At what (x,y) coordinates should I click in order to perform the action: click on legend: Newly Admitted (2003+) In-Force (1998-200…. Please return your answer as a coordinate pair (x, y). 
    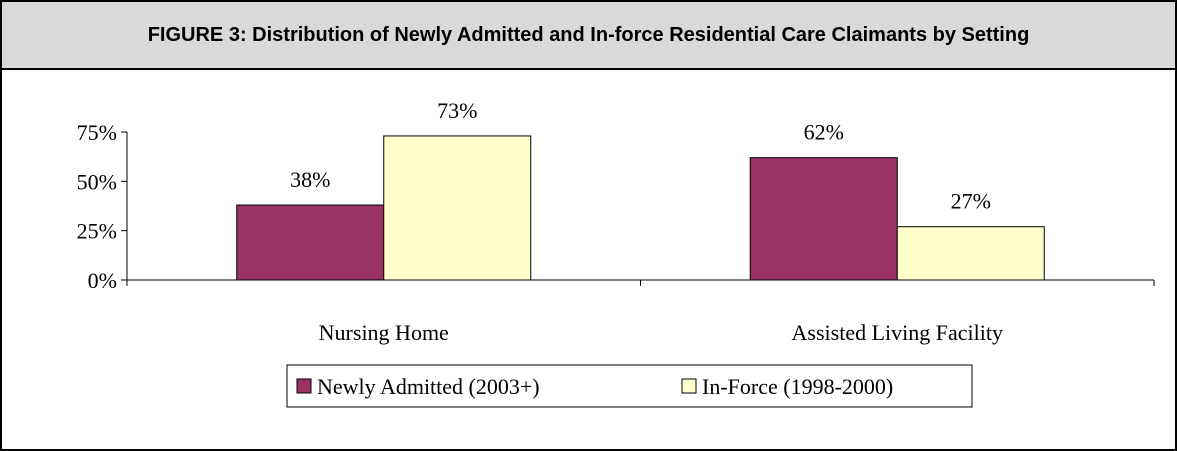
    Looking at the image, I should click on (629, 386).